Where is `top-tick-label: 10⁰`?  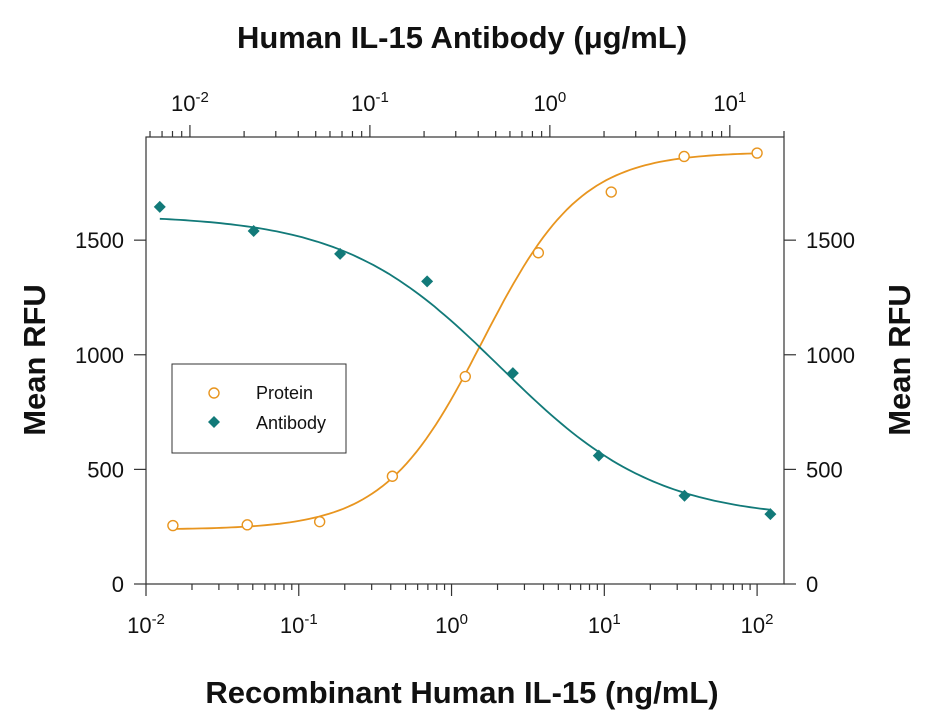 top-tick-label: 10⁰ is located at coordinates (549, 102).